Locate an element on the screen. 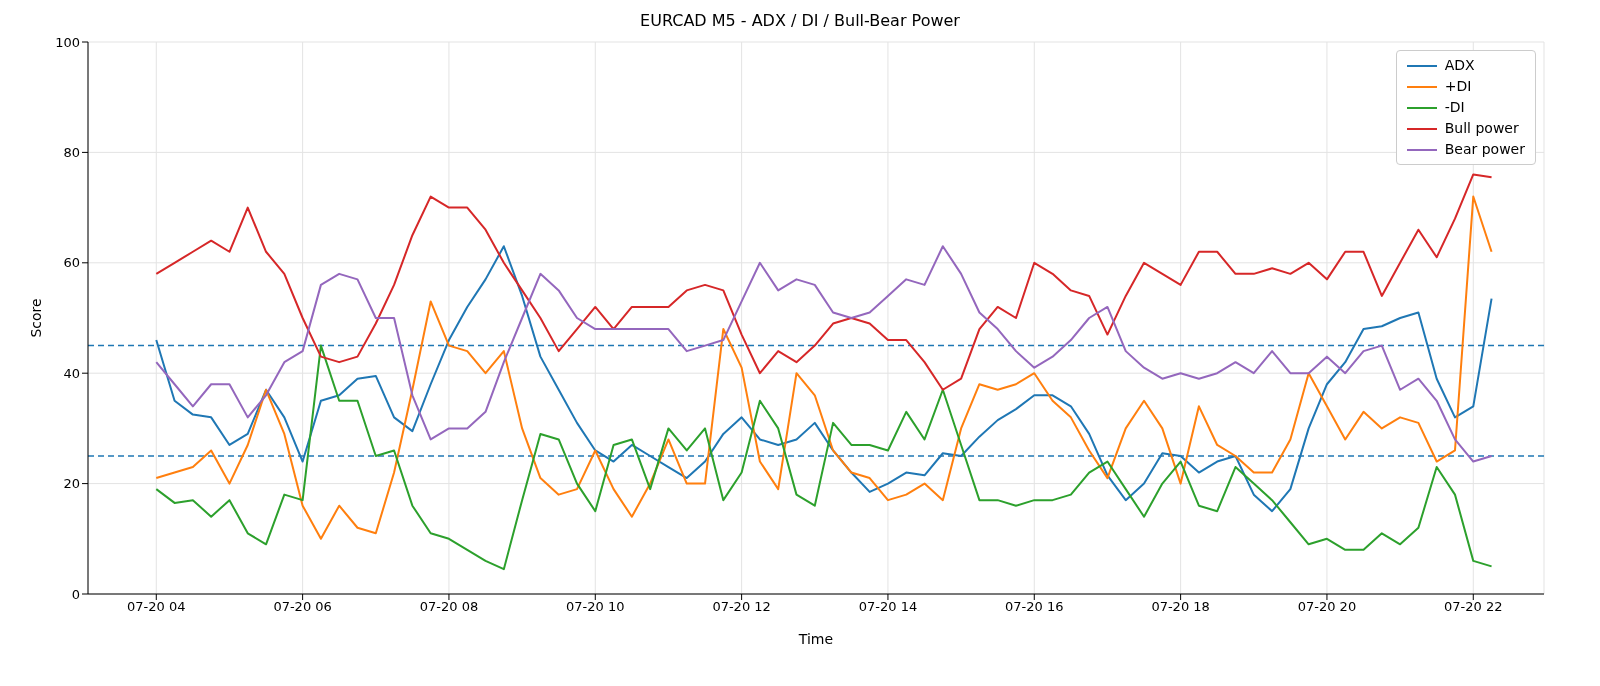 Image resolution: width=1600 pixels, height=686 pixels. x-tick-label: 07-20 12 is located at coordinates (741, 607).